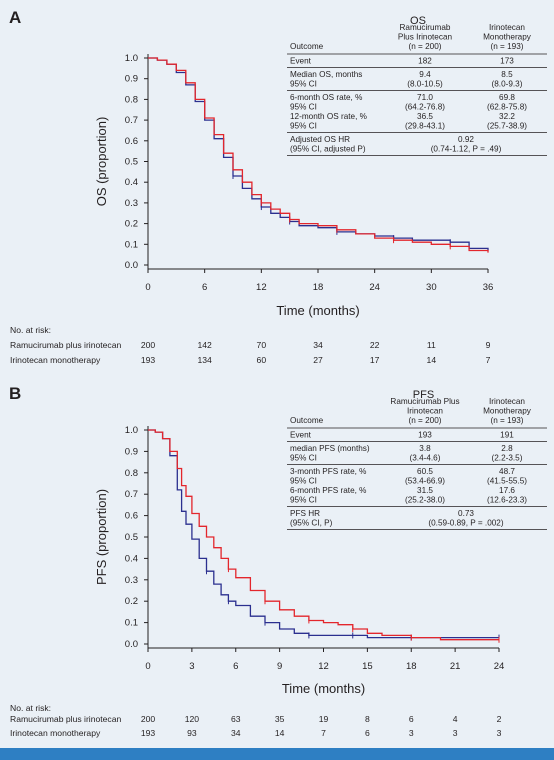 The image size is (554, 760). What do you see at coordinates (330, 448) in the screenshot?
I see `table-row-label-line: median PFS (months)` at bounding box center [330, 448].